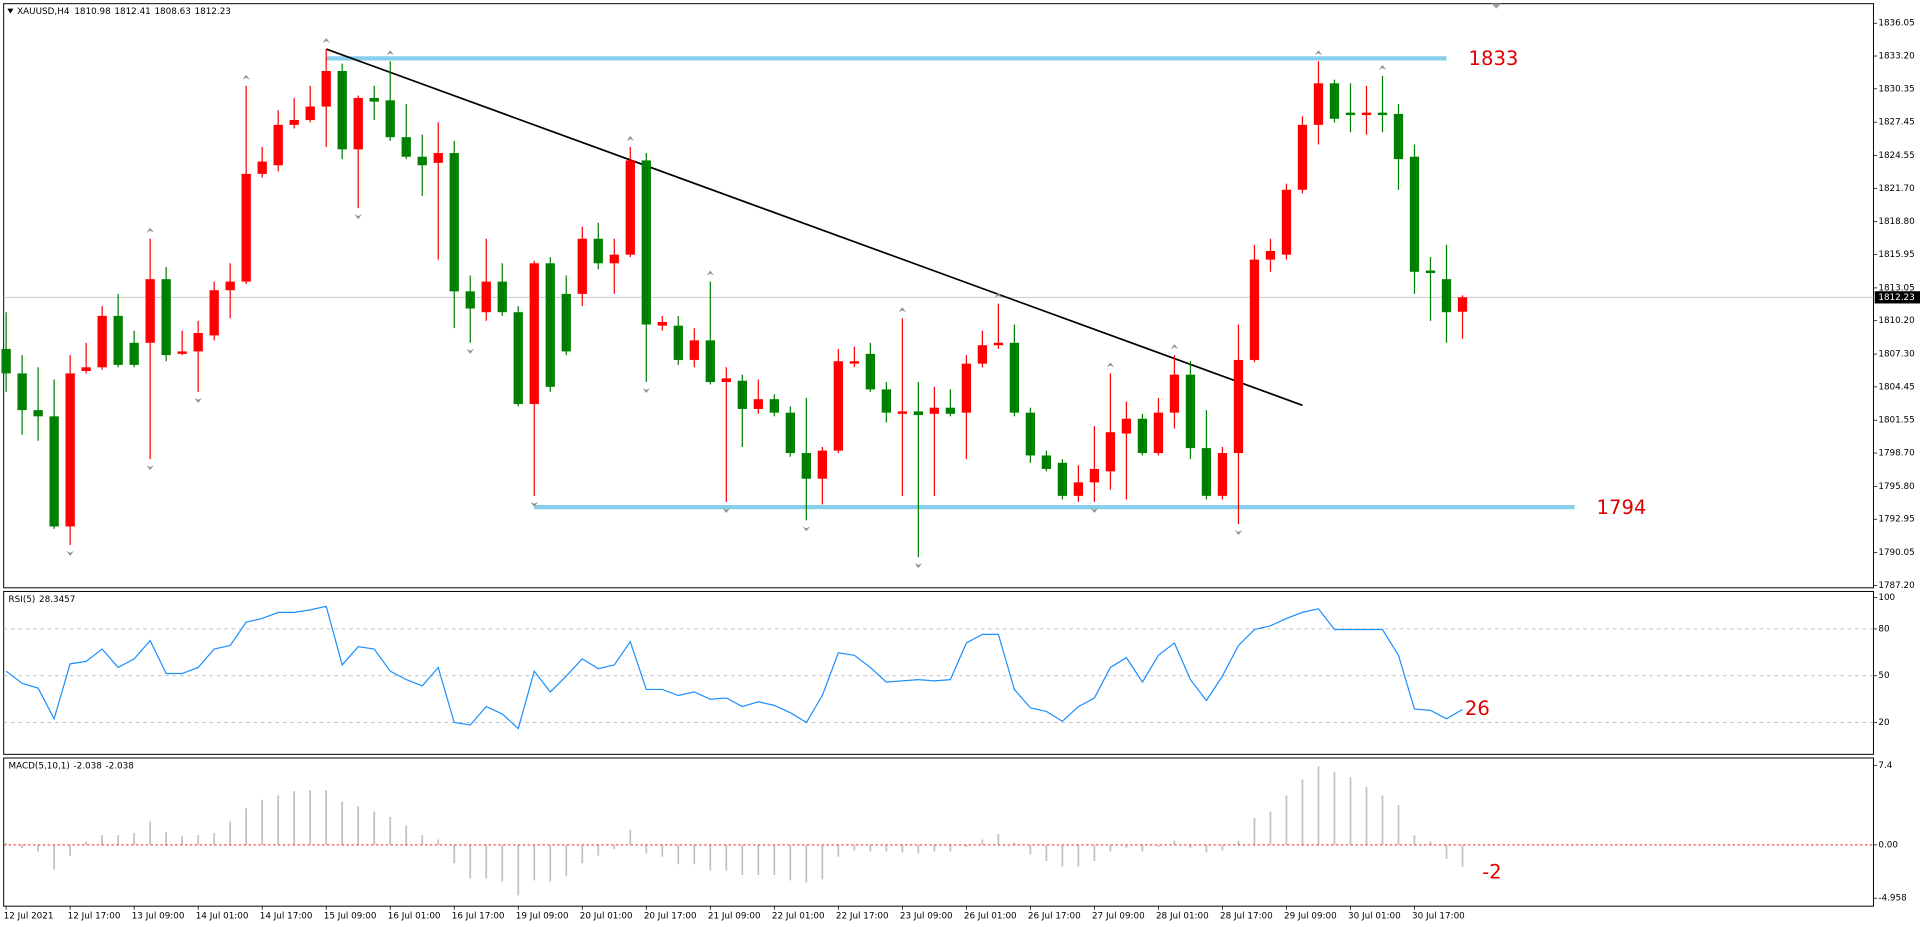  Describe the element at coordinates (1896, 487) in the screenshot. I see `y-tick-label: 1795.80` at that location.